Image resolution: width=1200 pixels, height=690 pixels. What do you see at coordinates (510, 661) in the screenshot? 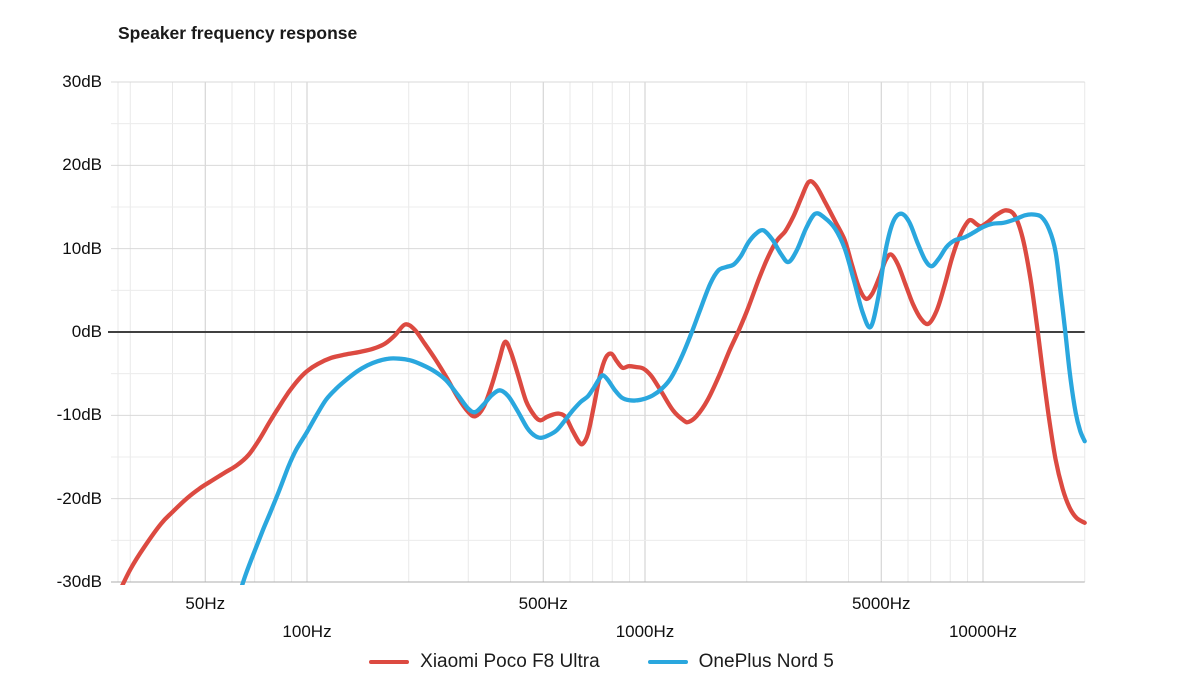
I see `legend-label-xiaomi: Xiaomi Poco F8 Ultra` at bounding box center [510, 661].